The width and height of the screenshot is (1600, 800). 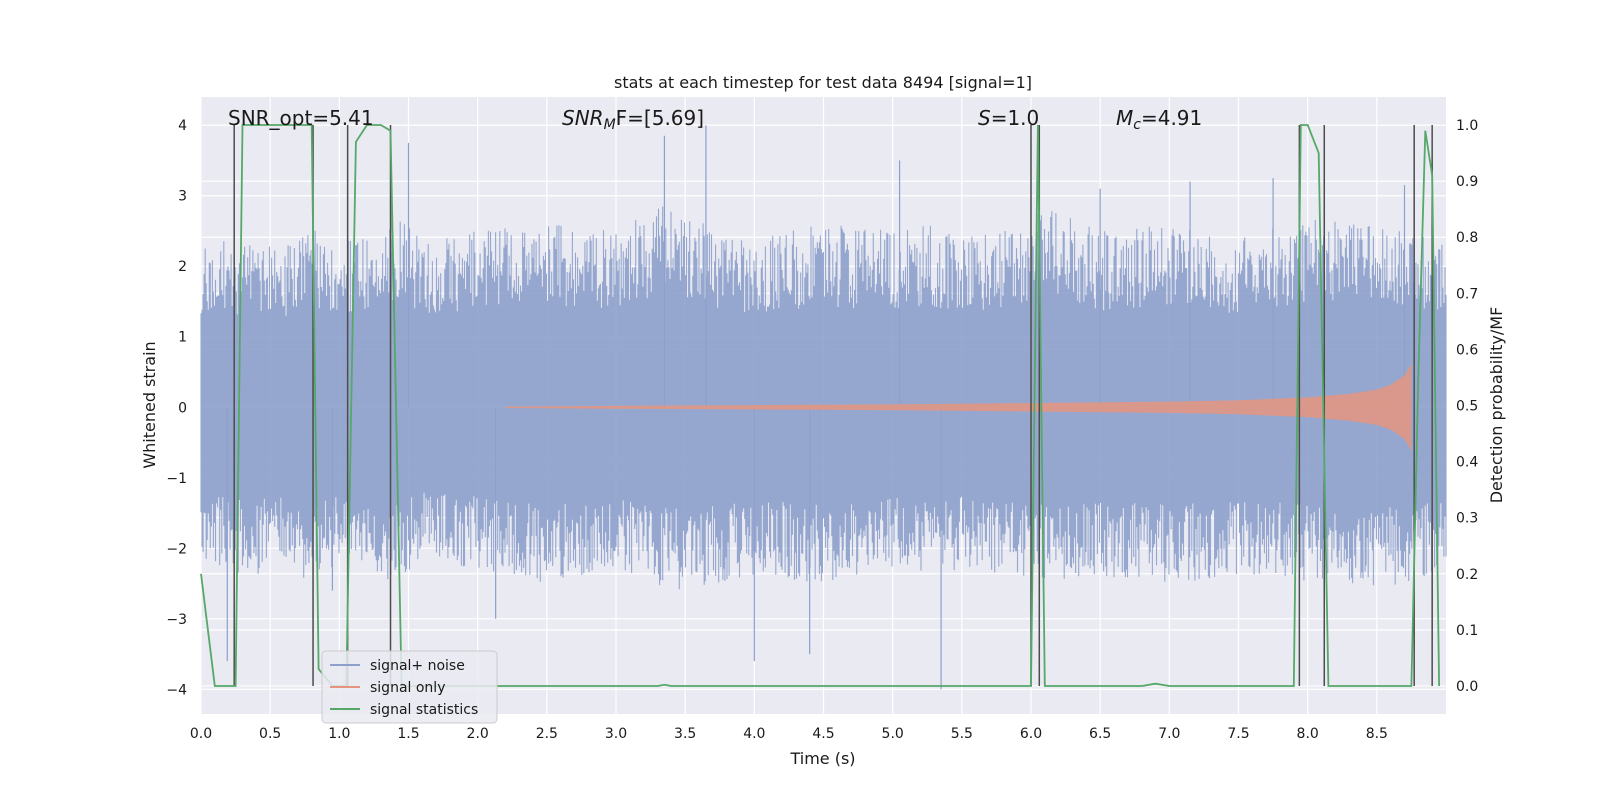 What do you see at coordinates (1467, 463) in the screenshot?
I see `y-right-tick-label: 0.4` at bounding box center [1467, 463].